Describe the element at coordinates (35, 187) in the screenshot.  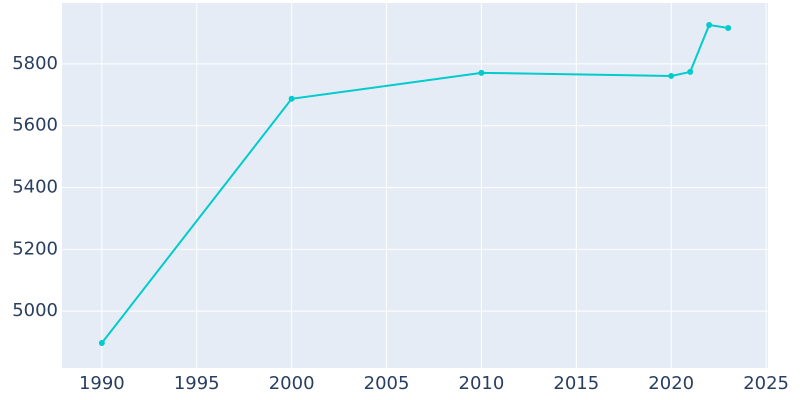
I see `y-tick-label: 5400` at that location.